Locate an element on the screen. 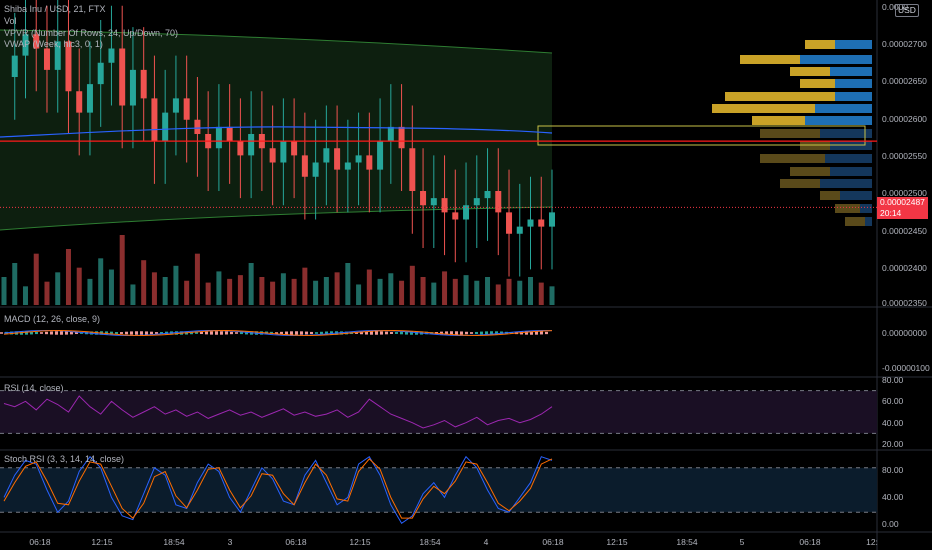  current-price-value: 0.00002487 is located at coordinates (902, 202).